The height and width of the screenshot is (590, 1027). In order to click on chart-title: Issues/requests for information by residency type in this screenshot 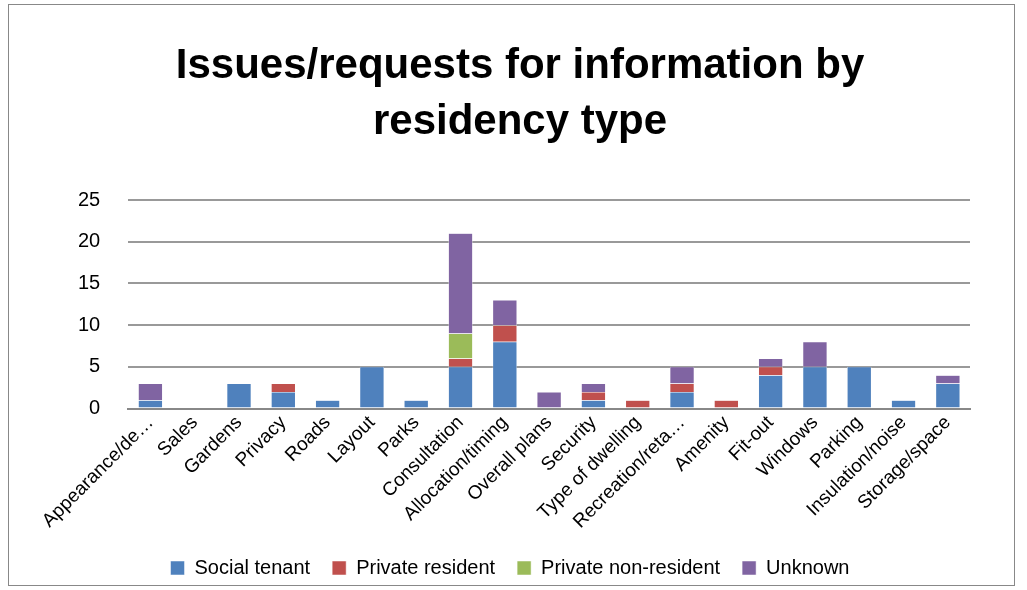, I will do `click(520, 92)`.